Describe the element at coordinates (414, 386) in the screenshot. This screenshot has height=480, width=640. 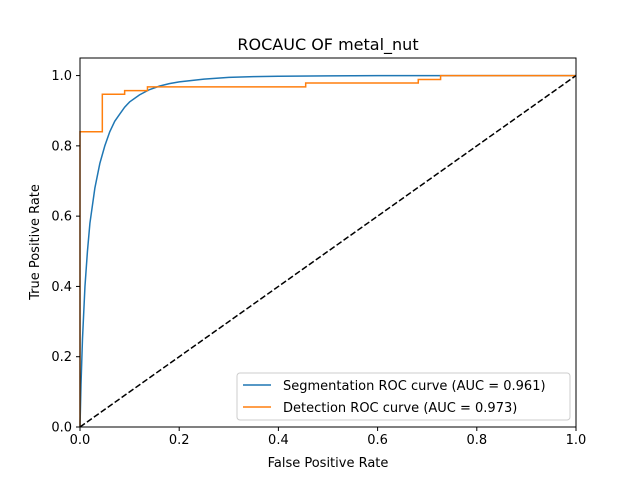
I see `legend-label-segmentation: Segmentation ROC curve (AUC = 0.961)` at that location.